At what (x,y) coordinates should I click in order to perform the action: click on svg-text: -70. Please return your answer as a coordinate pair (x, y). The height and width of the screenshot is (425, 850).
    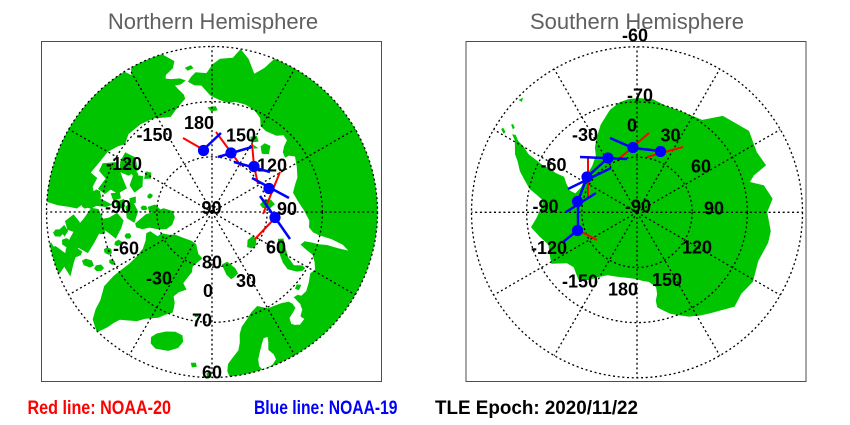
    Looking at the image, I should click on (640, 96).